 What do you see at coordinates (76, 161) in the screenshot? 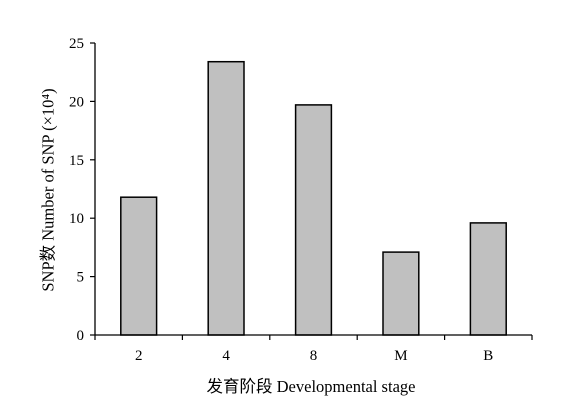
I see `y-tick-label: 15` at bounding box center [76, 161].